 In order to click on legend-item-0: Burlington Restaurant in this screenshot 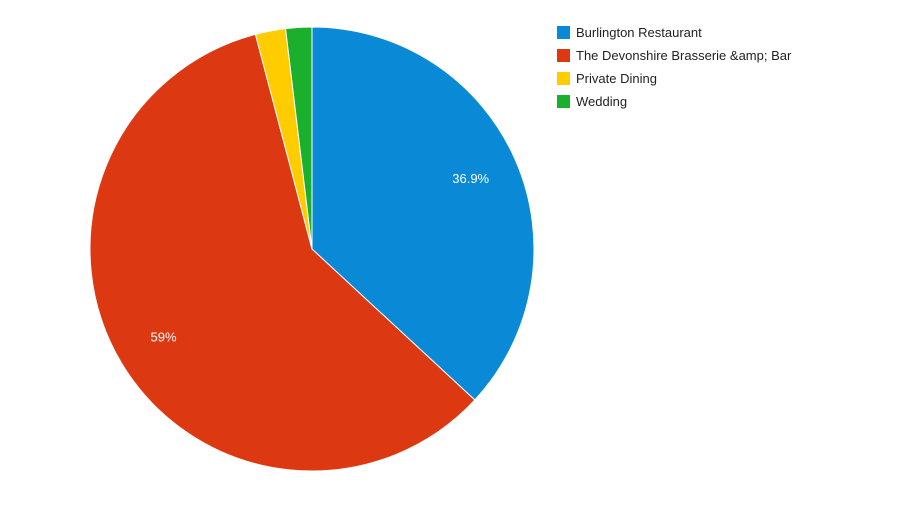, I will do `click(677, 33)`.